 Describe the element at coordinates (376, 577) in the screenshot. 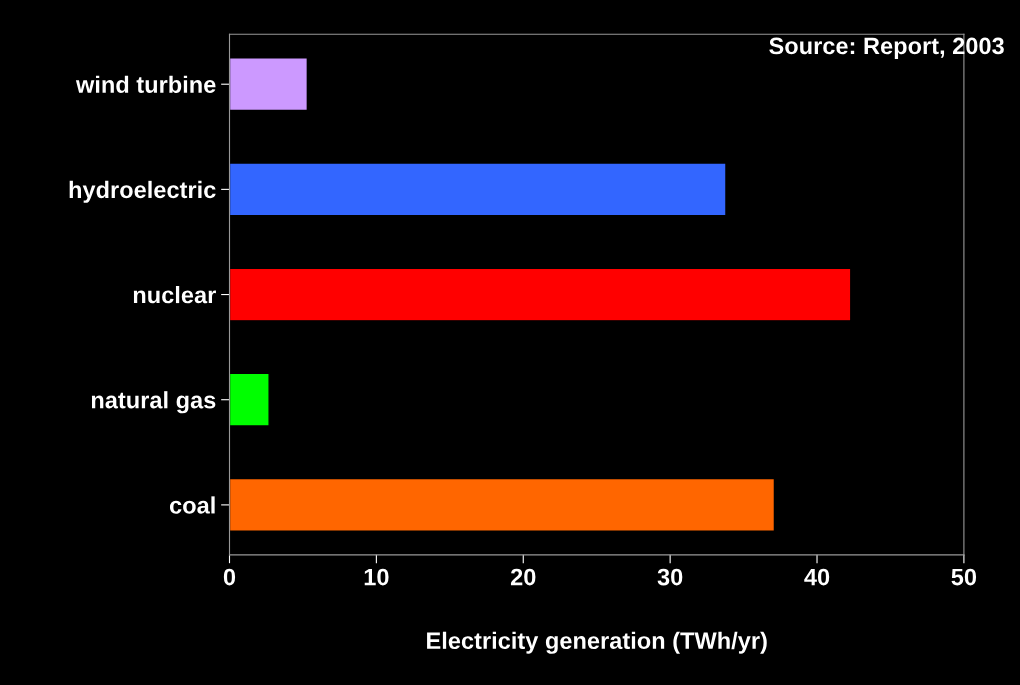

I see `x-tick-label: 10` at that location.